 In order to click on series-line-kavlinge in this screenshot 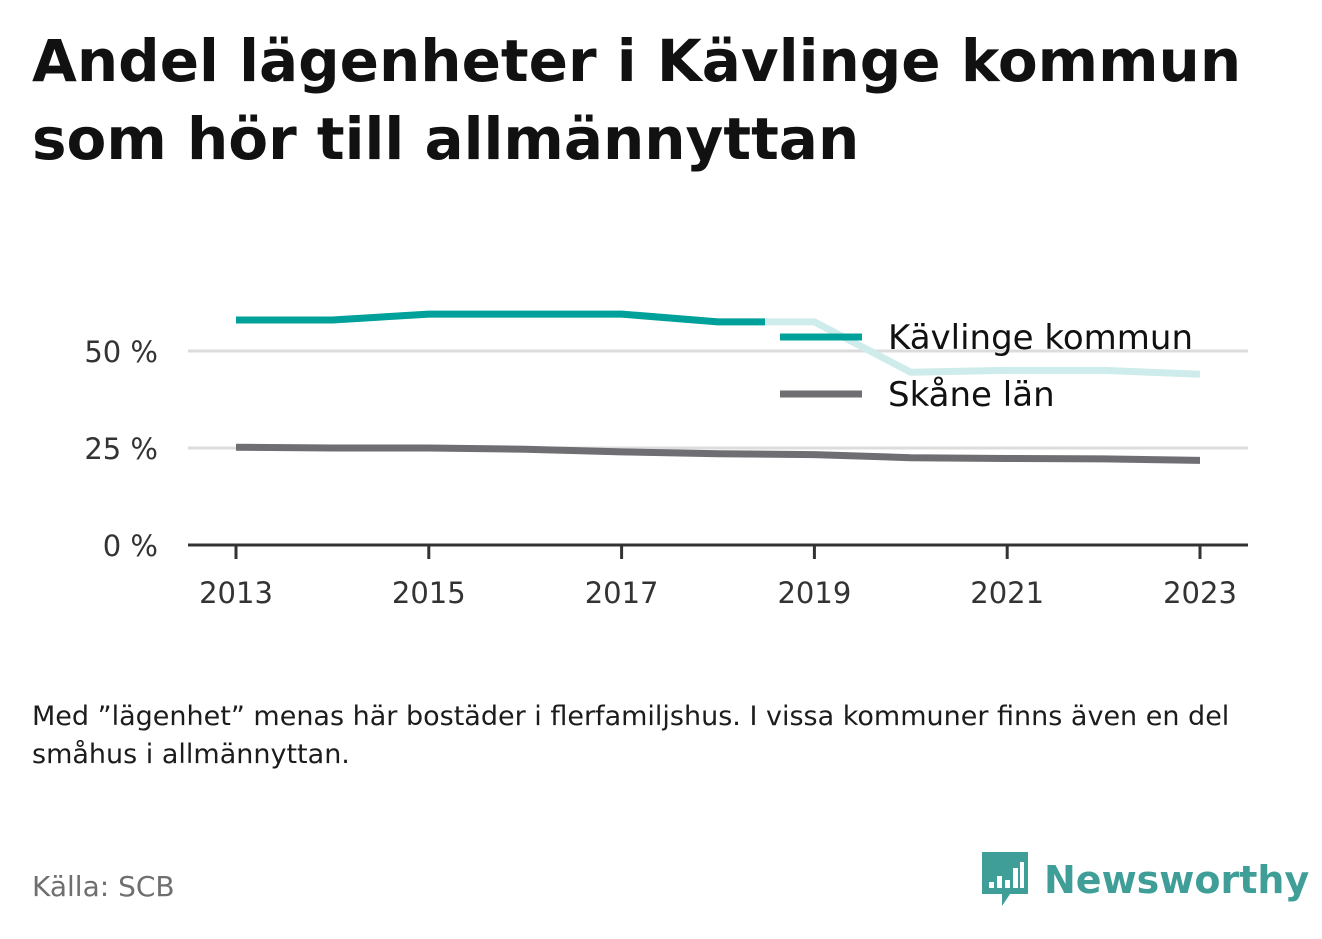, I will do `click(500, 318)`.